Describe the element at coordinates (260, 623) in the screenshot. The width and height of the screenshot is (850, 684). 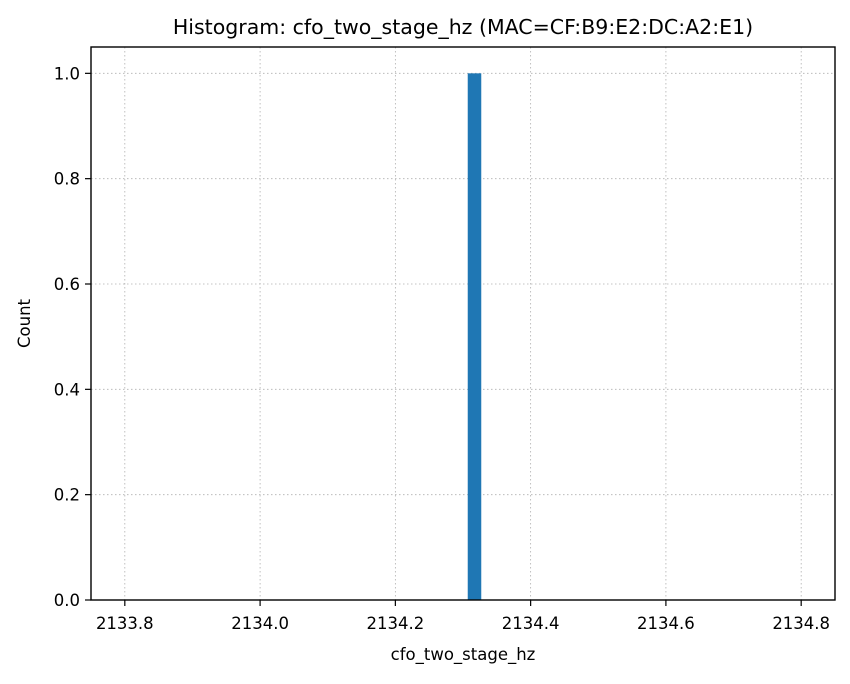
I see `x-tick-label: 2134.0` at that location.